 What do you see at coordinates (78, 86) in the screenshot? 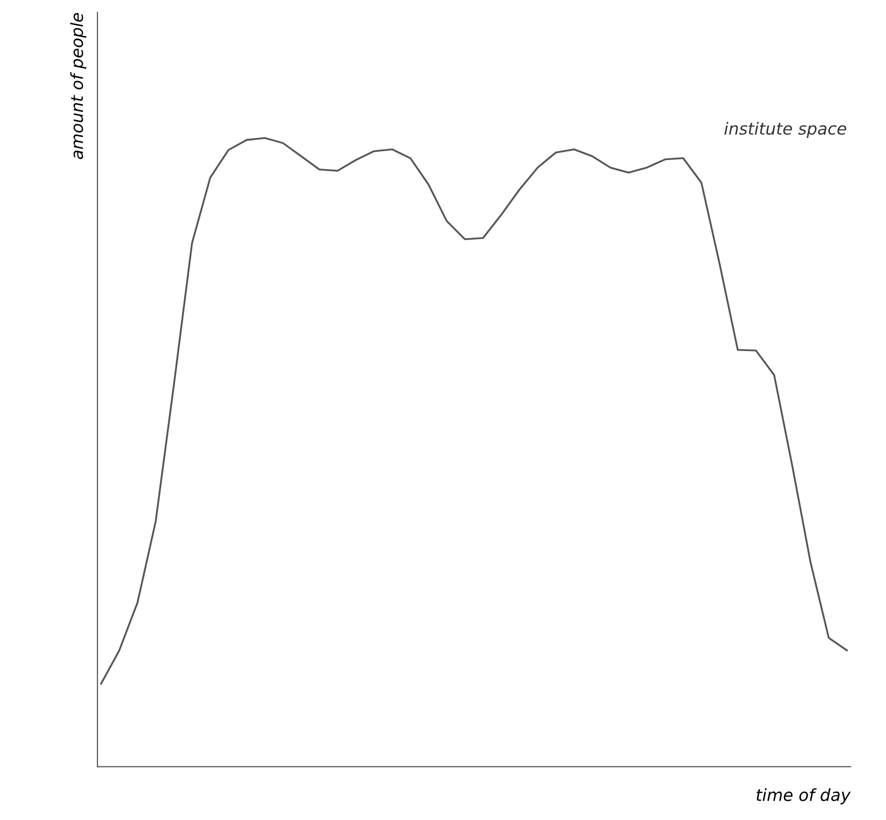
I see `y-axis-title: amount of people` at bounding box center [78, 86].